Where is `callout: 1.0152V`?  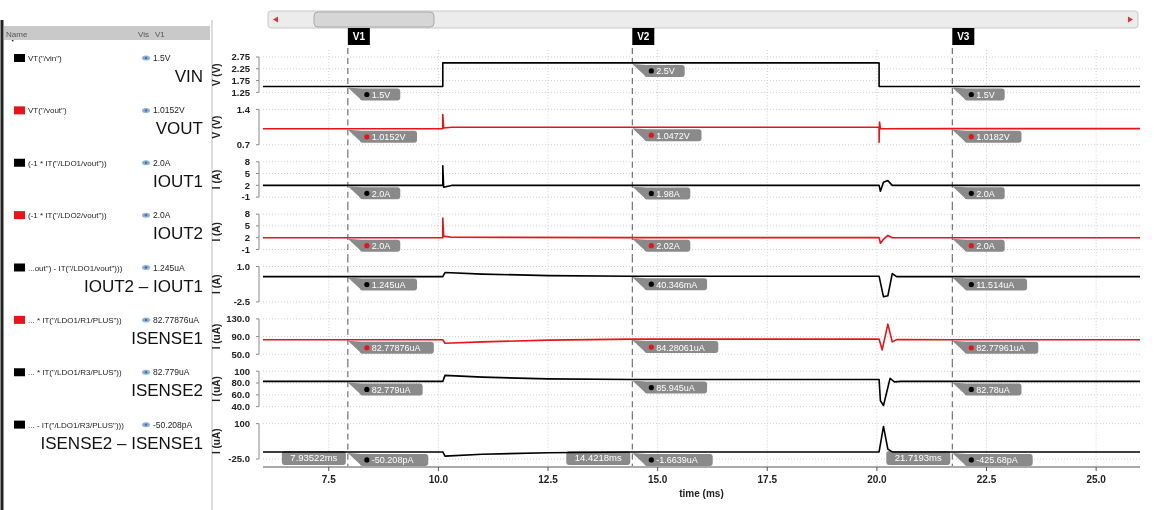
callout: 1.0152V is located at coordinates (382, 136).